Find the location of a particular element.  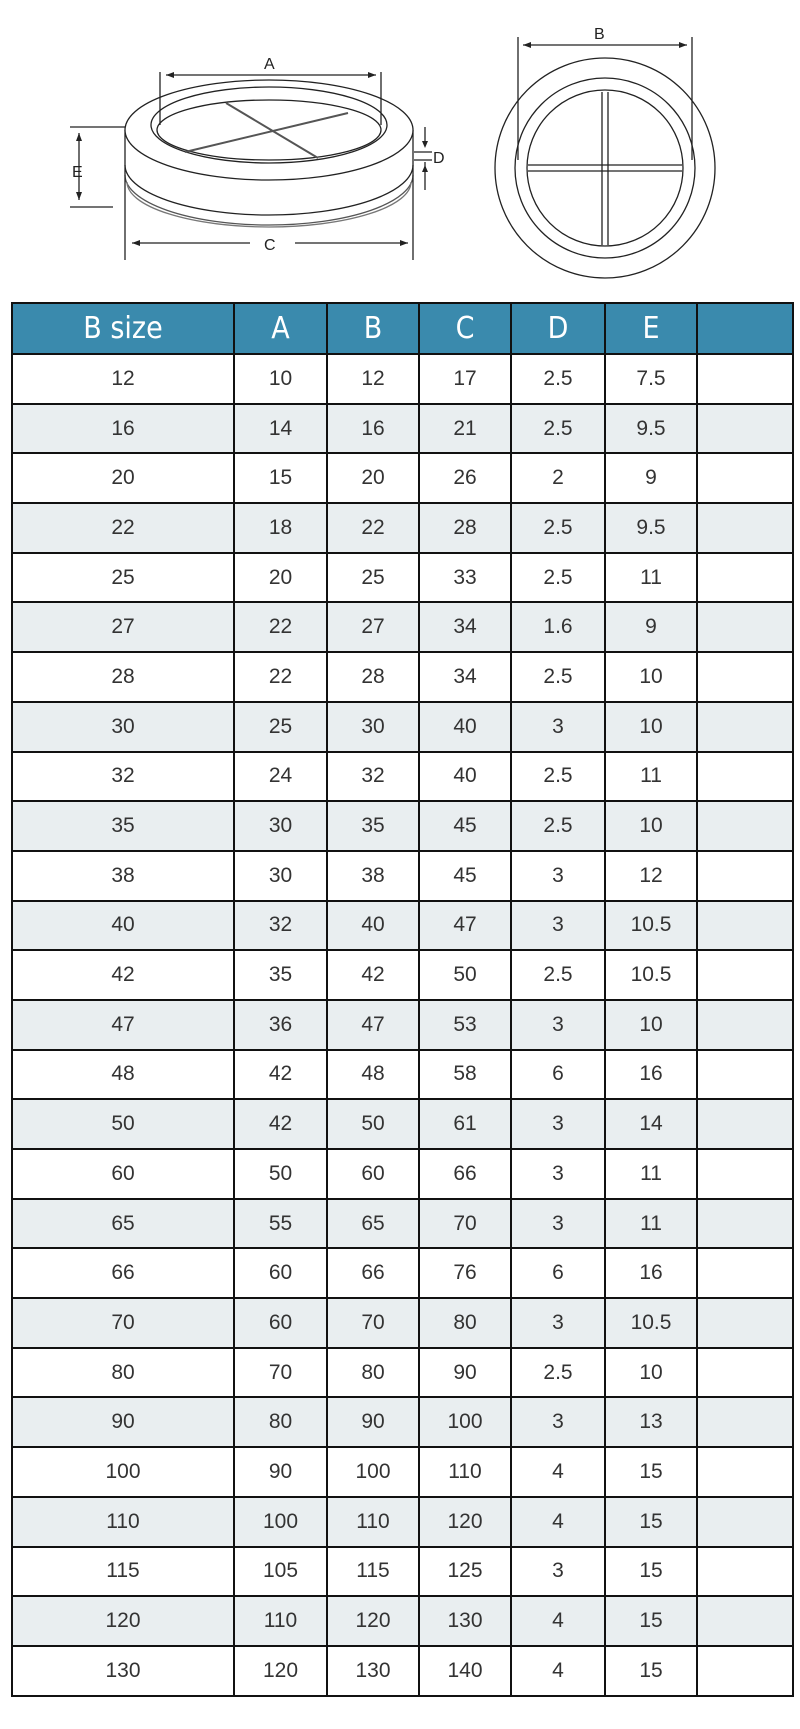

table-row: 100 90 100 110 4 15 is located at coordinates (402, 1472).